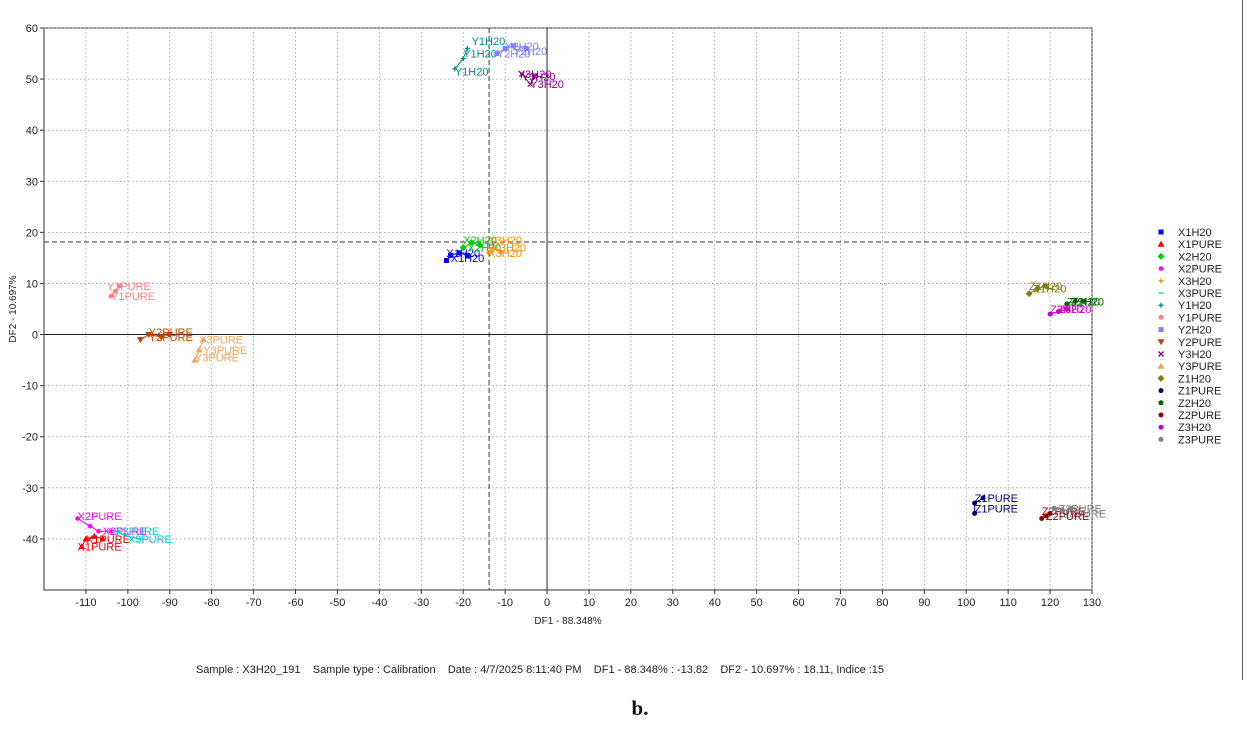 The image size is (1253, 732). Describe the element at coordinates (1161, 305) in the screenshot. I see `legend-marker-y1h20` at that location.